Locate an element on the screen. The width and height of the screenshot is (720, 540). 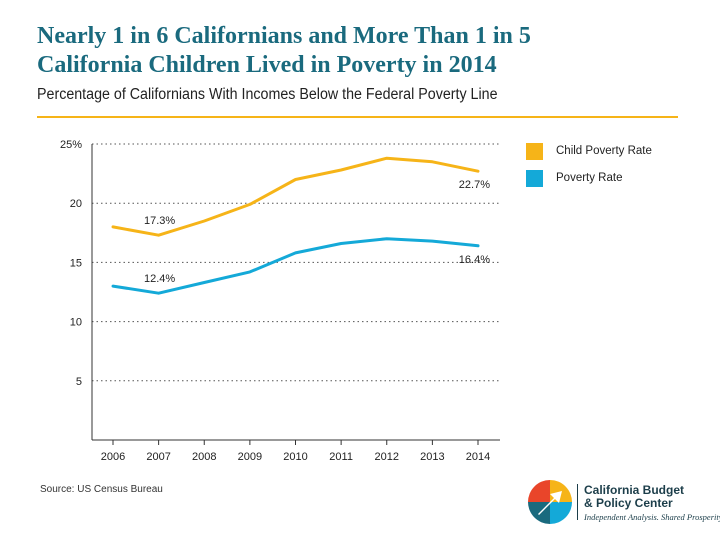
legend-item-poverty: Poverty Rate is located at coordinates (589, 178).